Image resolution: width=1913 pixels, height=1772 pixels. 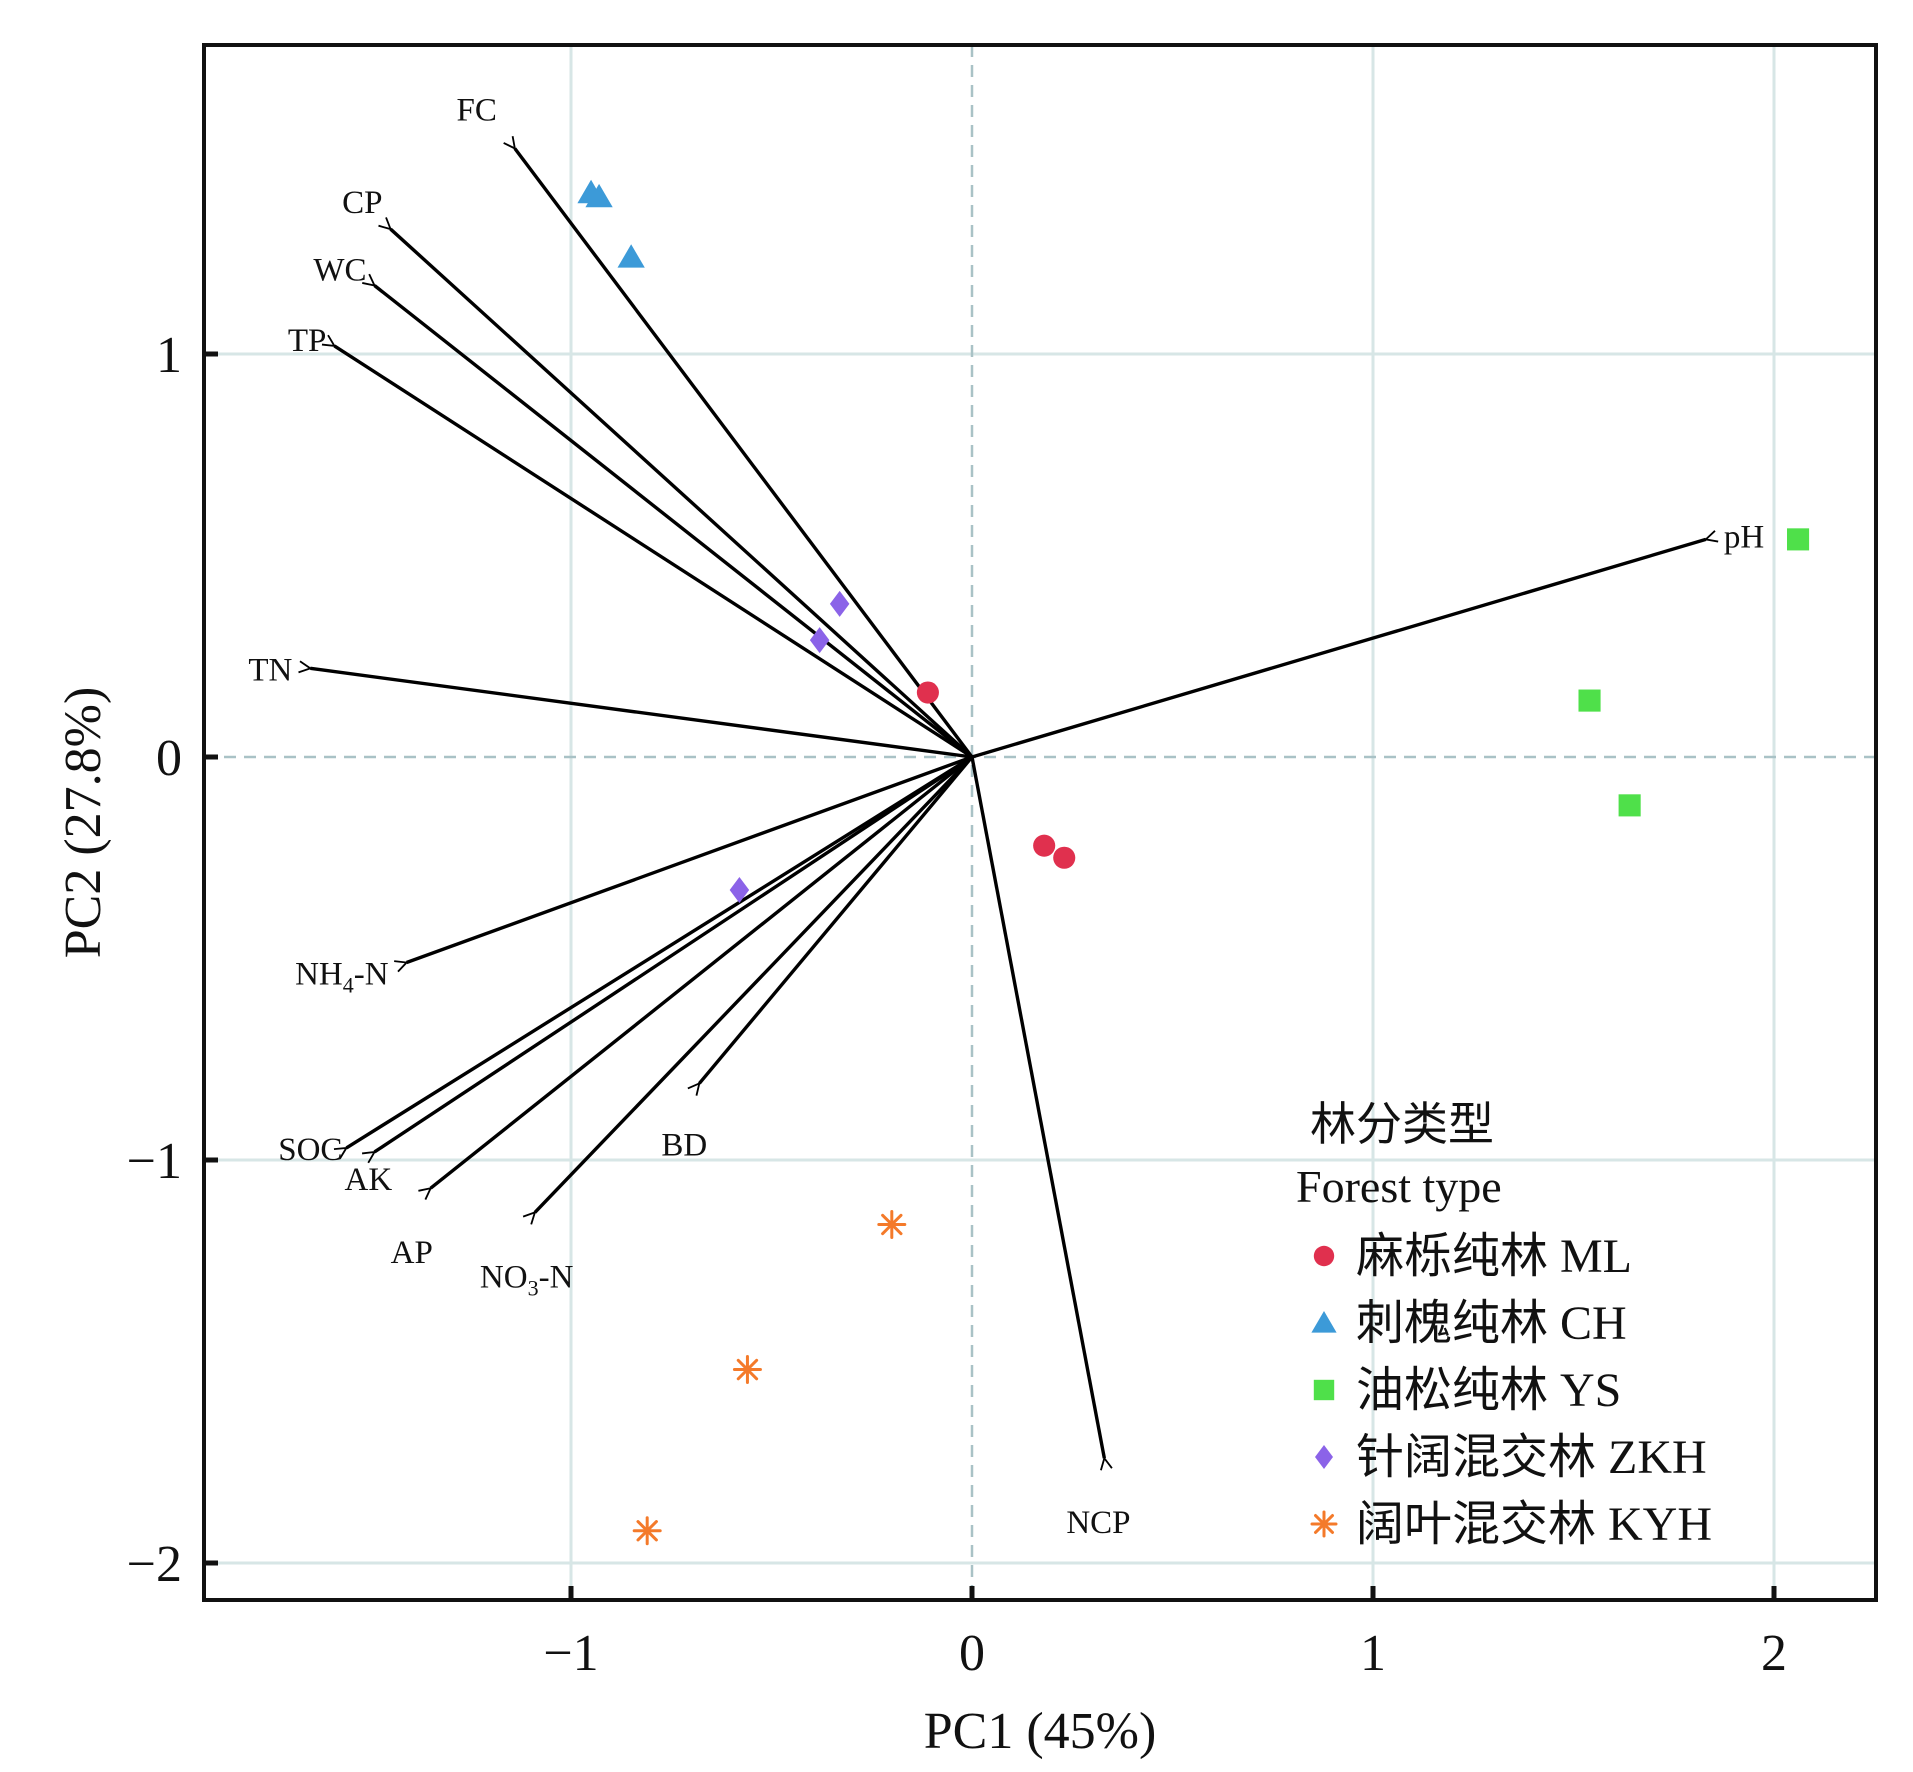 I want to click on loading-label-ap: AP, so click(x=412, y=1253).